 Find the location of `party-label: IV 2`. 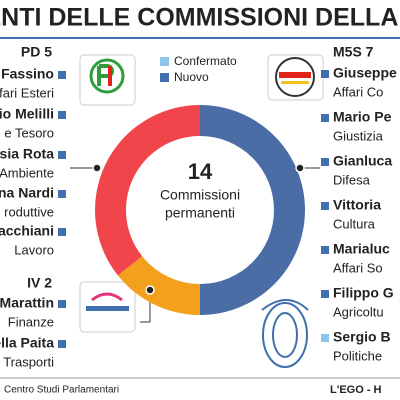

party-label: IV 2 is located at coordinates (39, 283).